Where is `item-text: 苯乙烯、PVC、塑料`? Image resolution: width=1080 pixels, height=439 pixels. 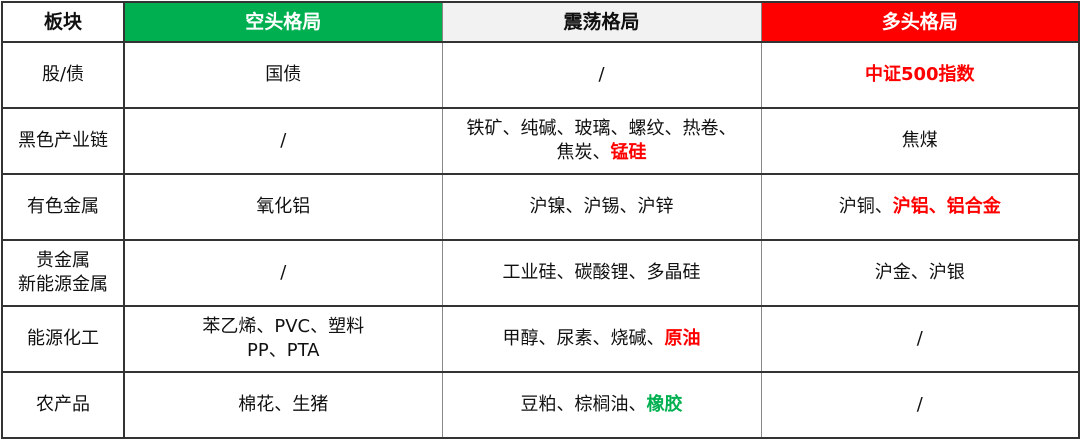 item-text: 苯乙烯、PVC、塑料 is located at coordinates (283, 326).